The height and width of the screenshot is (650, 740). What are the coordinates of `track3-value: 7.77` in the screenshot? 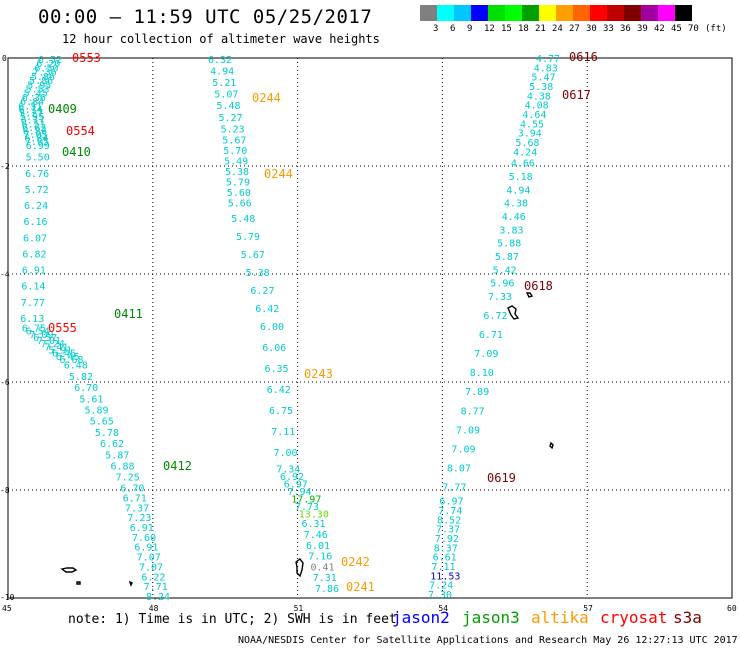 It's located at (454, 487).